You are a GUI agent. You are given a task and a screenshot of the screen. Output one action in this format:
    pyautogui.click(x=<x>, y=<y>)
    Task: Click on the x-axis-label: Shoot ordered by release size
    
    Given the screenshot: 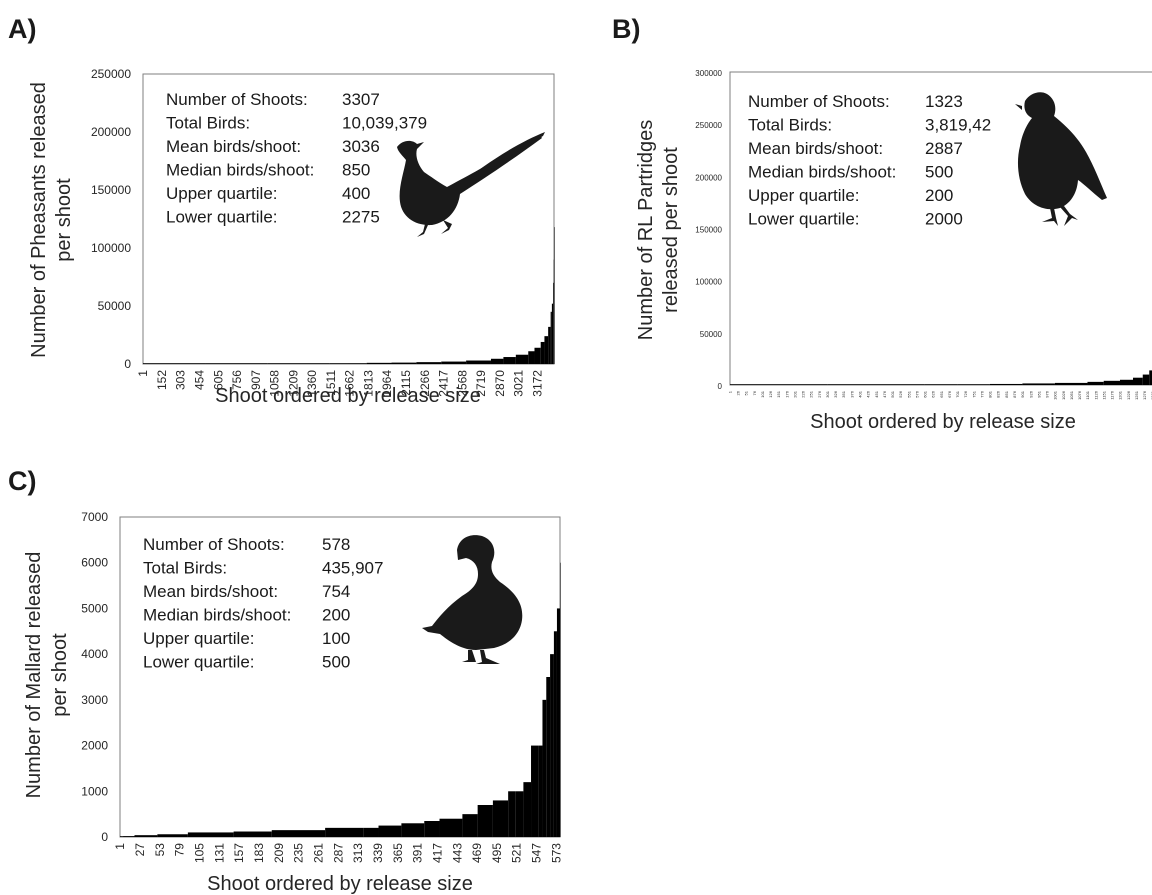 What is the action you would take?
    pyautogui.click(x=943, y=422)
    